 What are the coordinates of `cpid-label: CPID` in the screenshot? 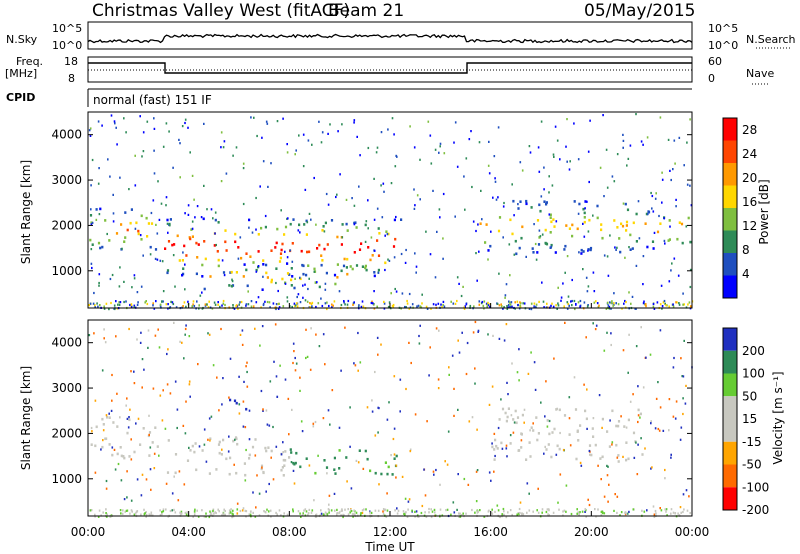 It's located at (20, 97).